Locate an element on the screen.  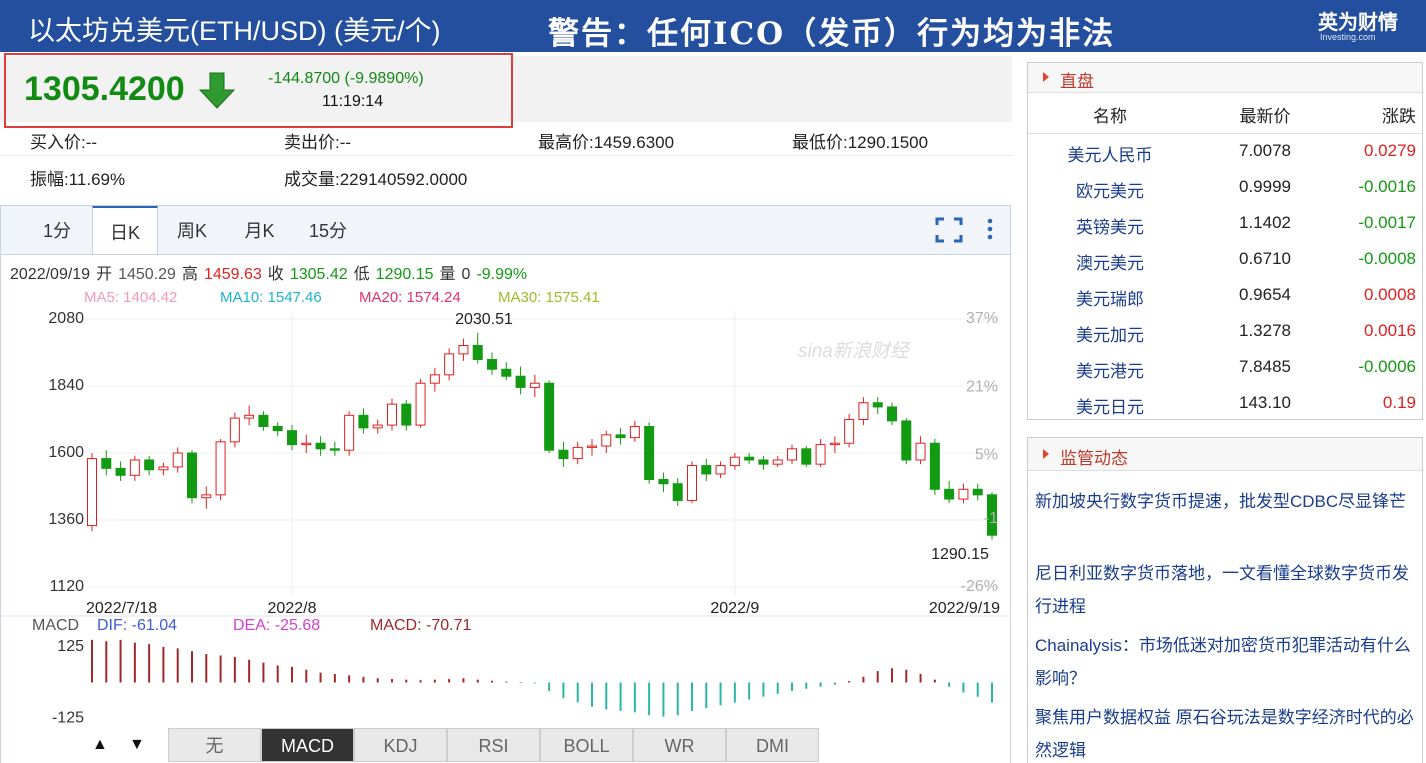
column-header: 最新价 is located at coordinates (1265, 116).